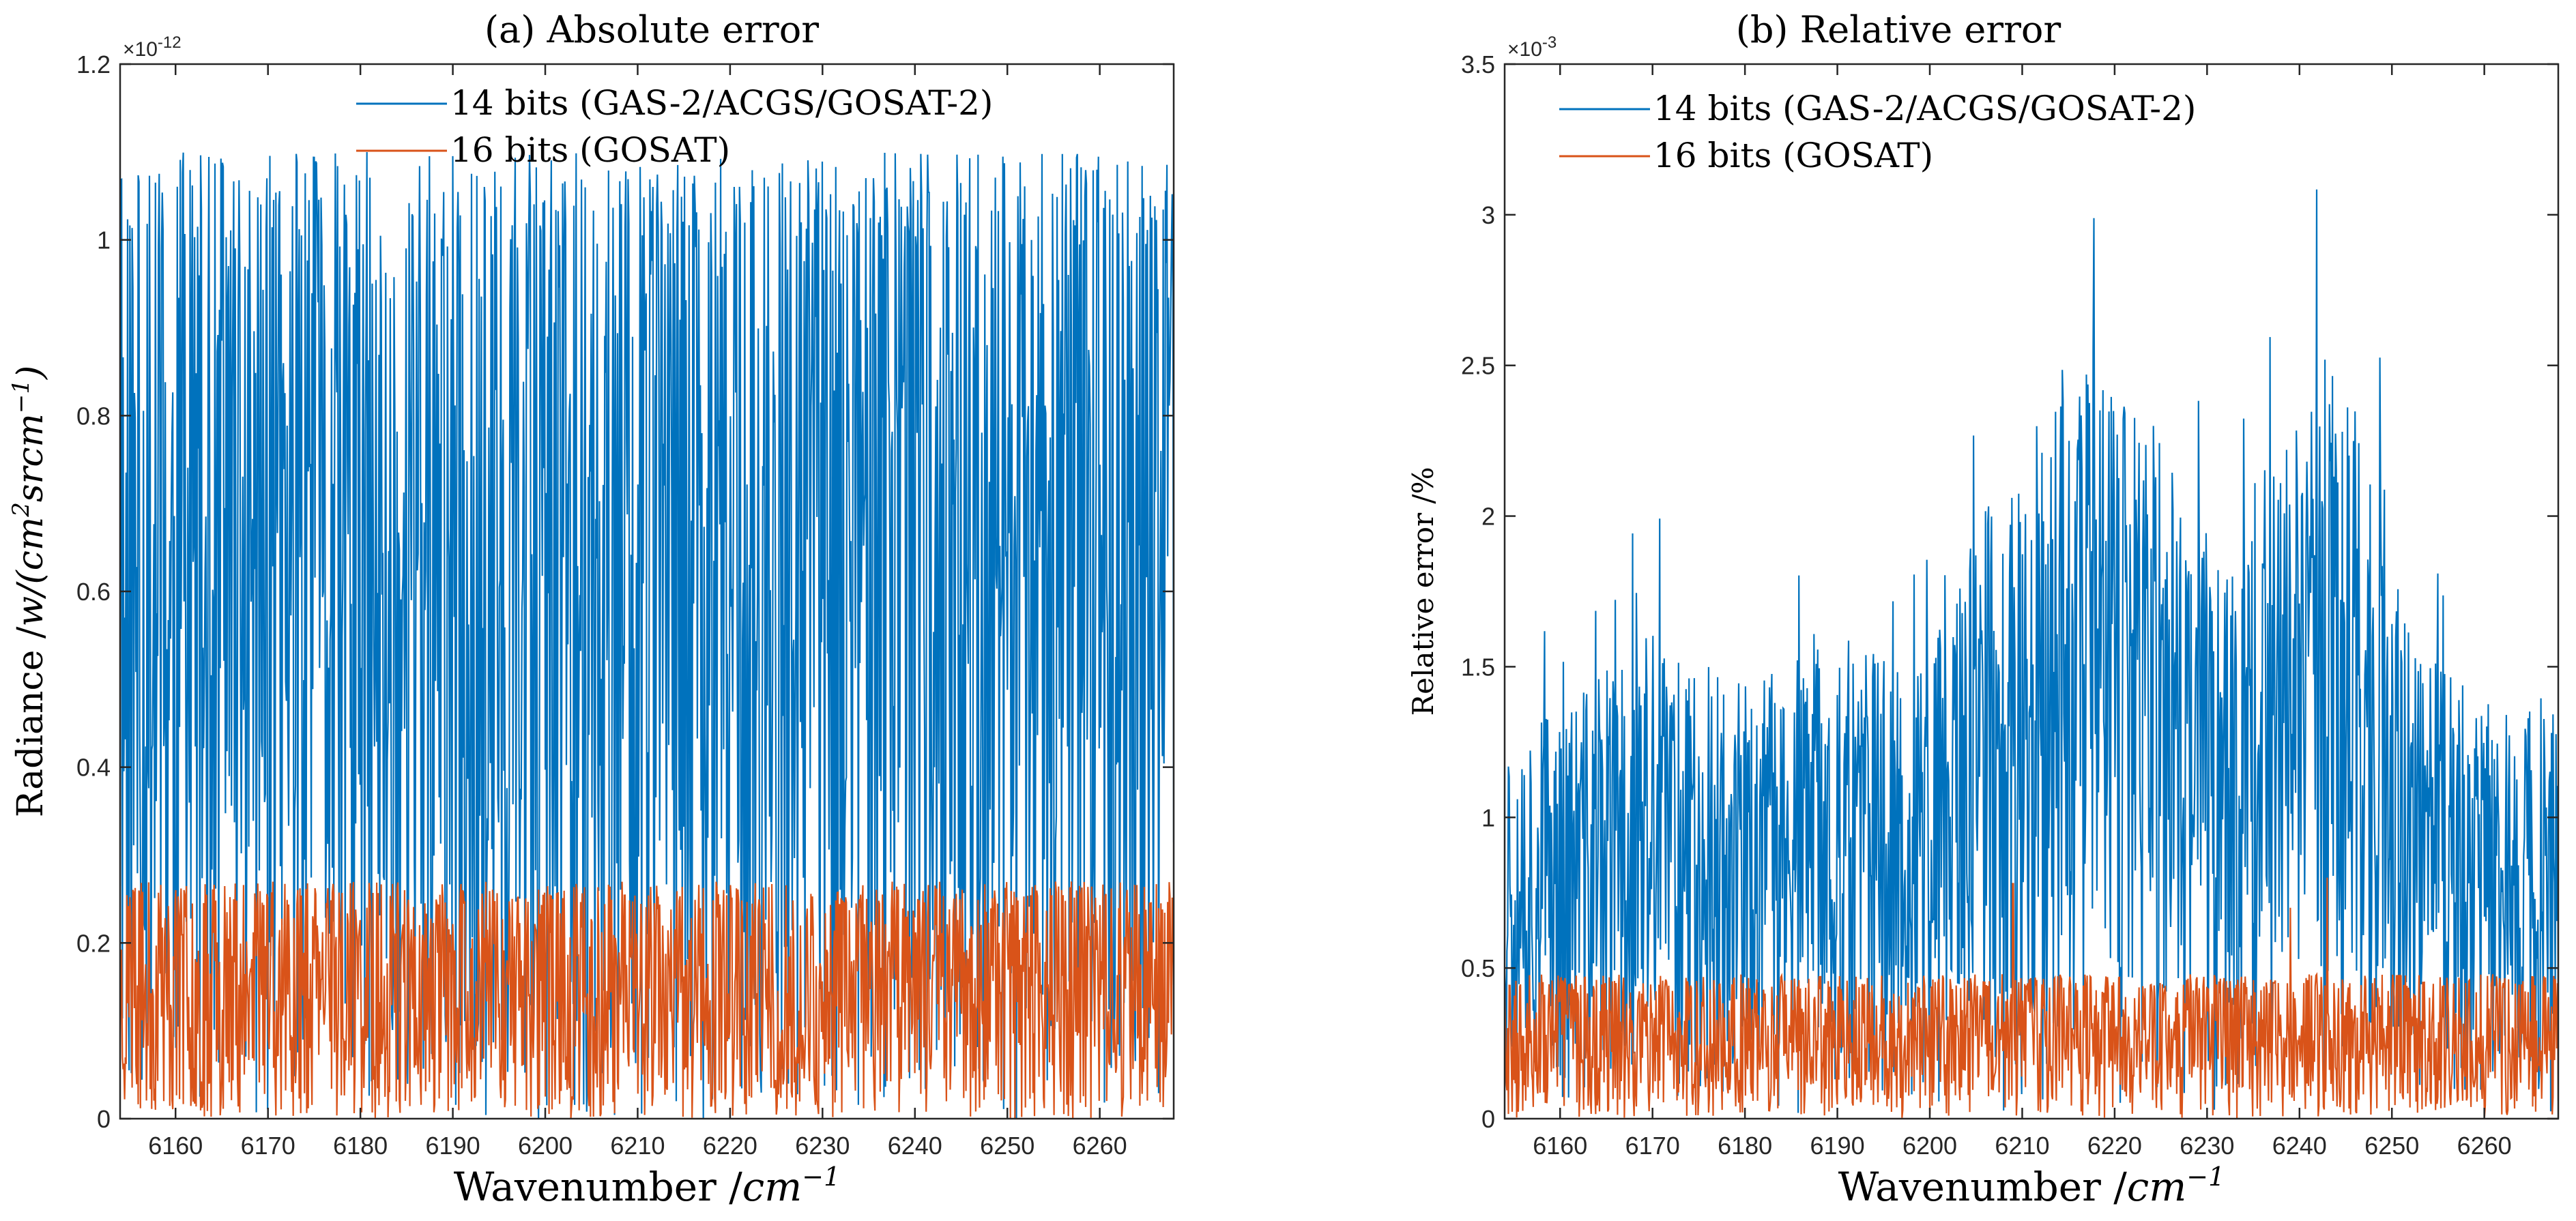  What do you see at coordinates (2031, 998) in the screenshot?
I see `panel-b-series-16bits-line` at bounding box center [2031, 998].